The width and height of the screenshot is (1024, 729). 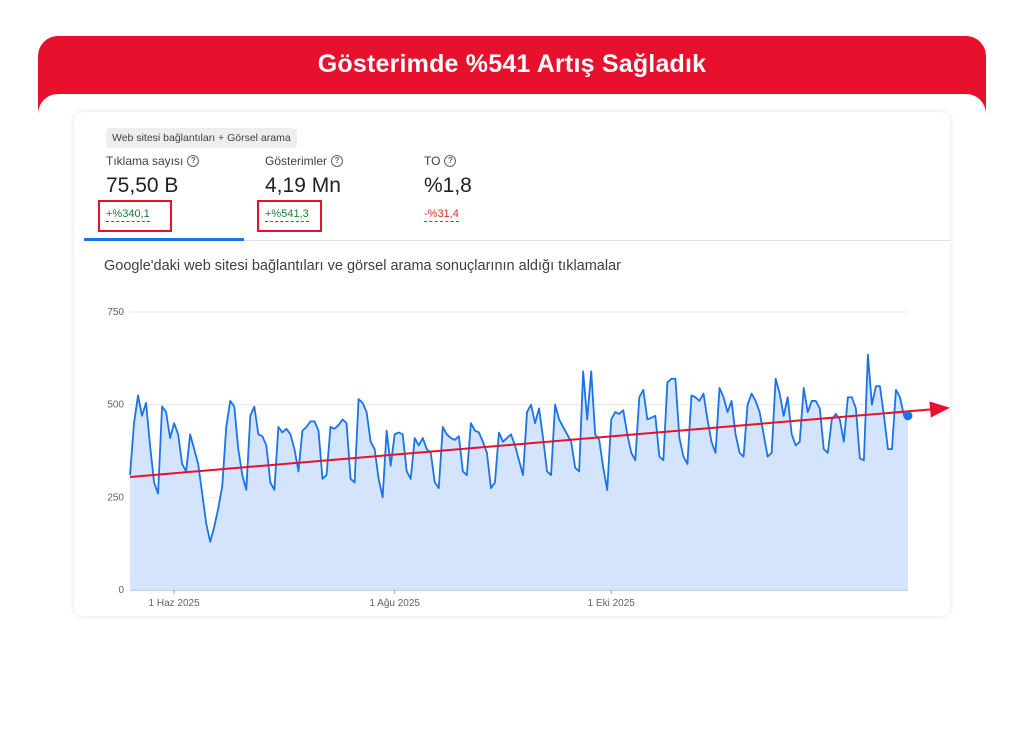 I want to click on metric-clicks: Tıklama sayısı ? 75,50 B +%340,1, so click(x=153, y=188).